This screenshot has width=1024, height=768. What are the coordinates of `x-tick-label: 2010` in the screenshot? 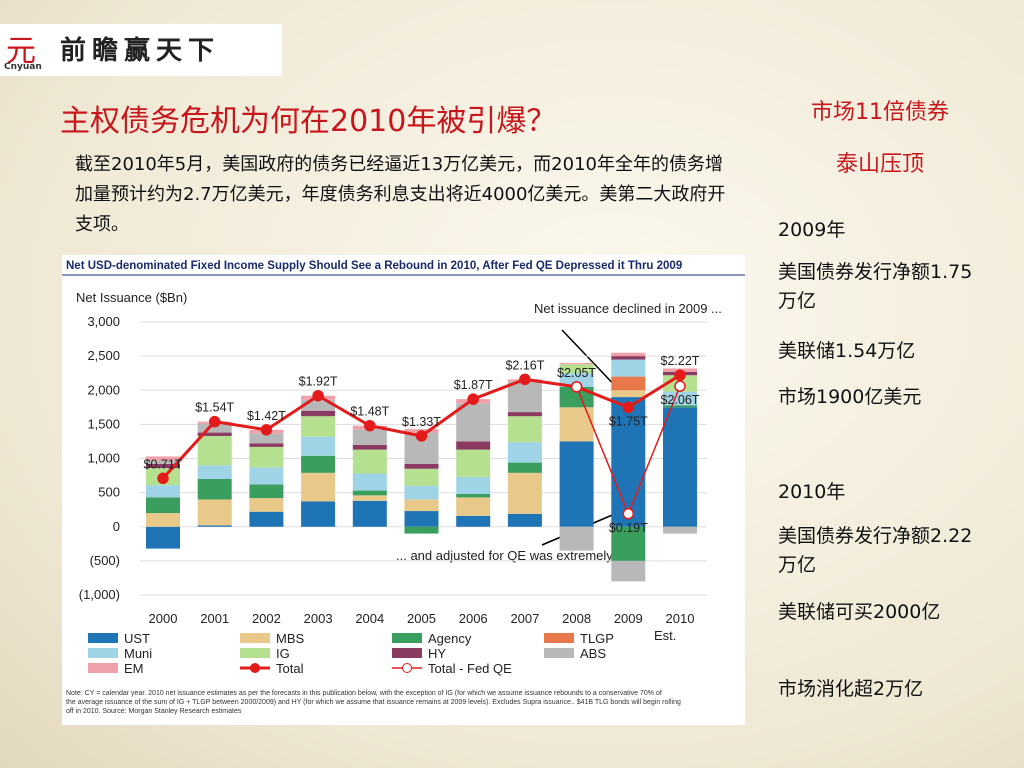 It's located at (680, 618).